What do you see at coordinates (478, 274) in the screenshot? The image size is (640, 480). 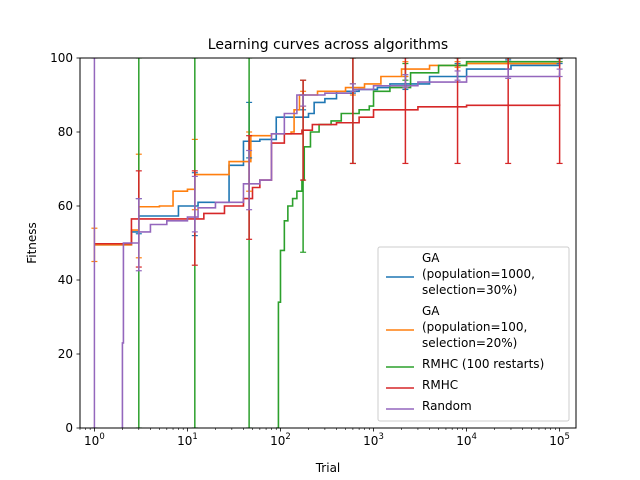 I see `legend-label-0: GA (population=1000, selection=30%)` at bounding box center [478, 274].